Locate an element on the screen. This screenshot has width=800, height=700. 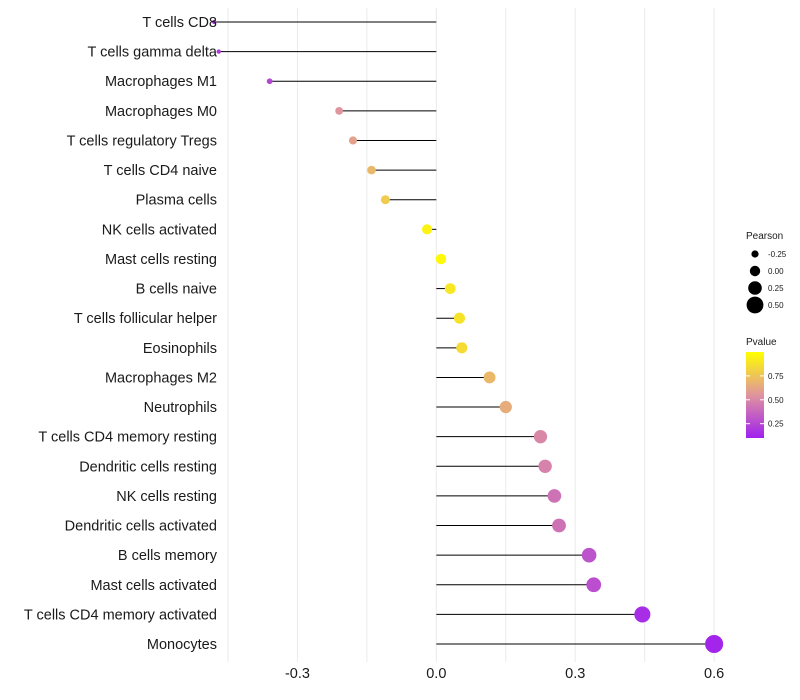
category-label: T cells CD4 naive is located at coordinates (160, 171).